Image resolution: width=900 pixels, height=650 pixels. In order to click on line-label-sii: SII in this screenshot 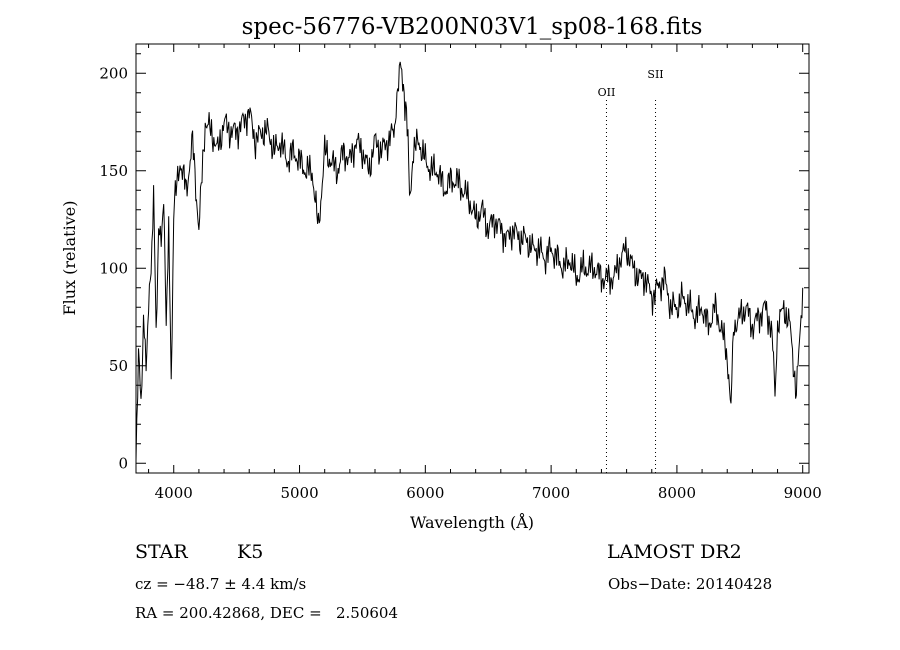, I will do `click(655, 74)`.